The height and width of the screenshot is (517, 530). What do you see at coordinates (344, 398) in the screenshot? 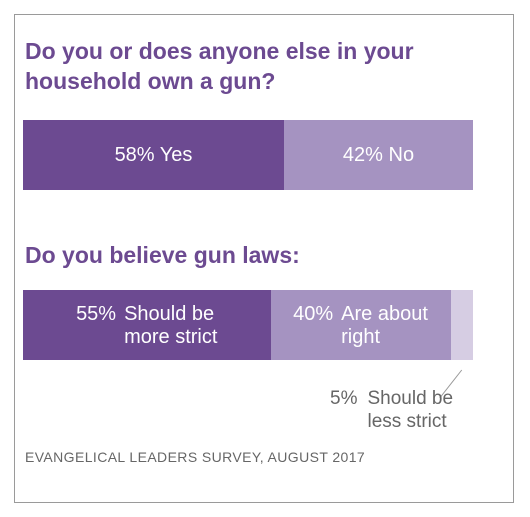
I see `bar-label-less-strict-pct: 5%` at bounding box center [344, 398].